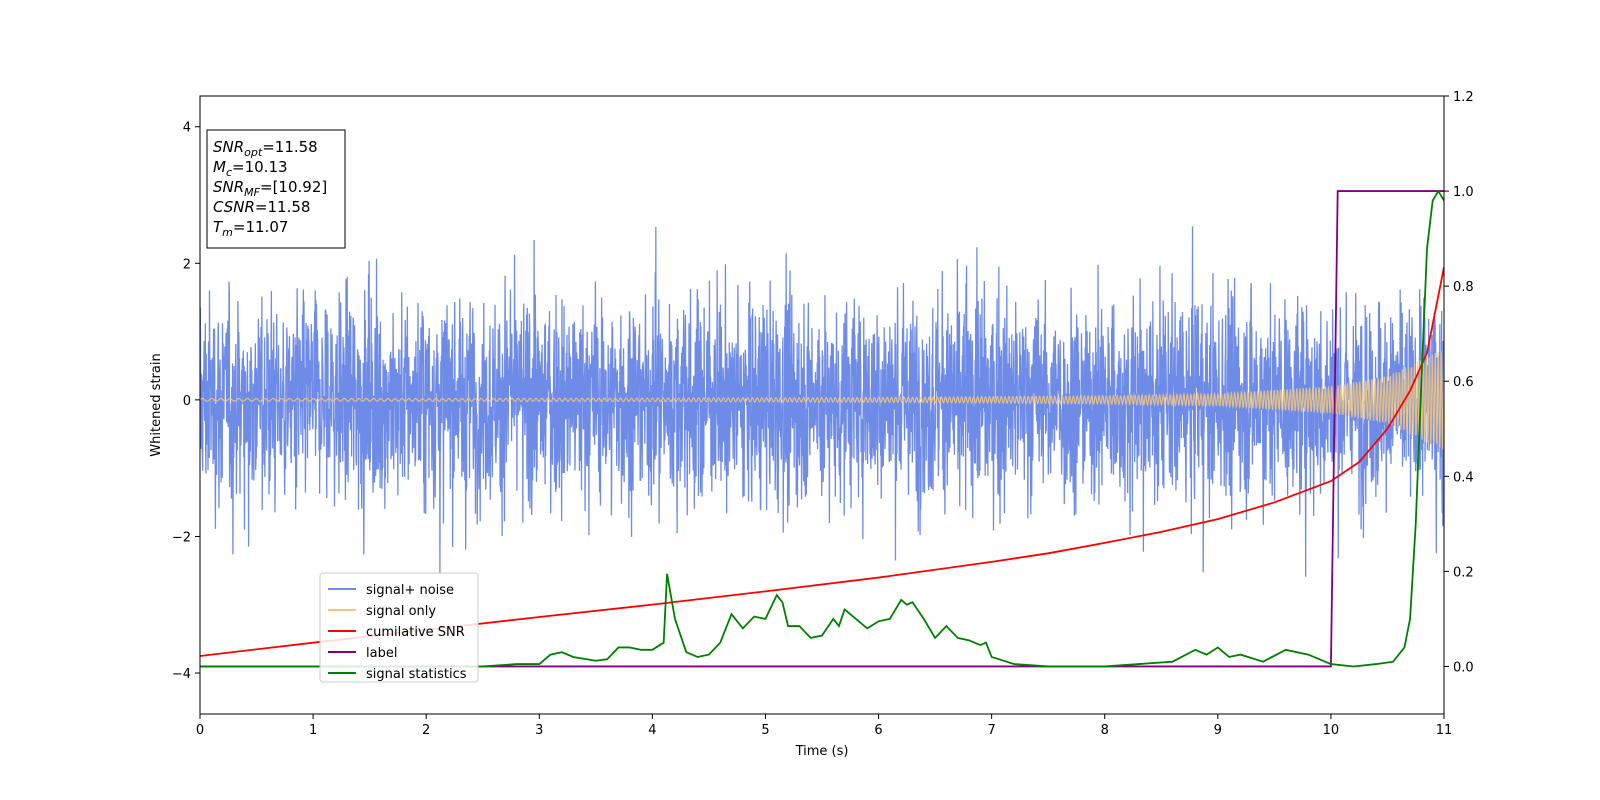 Image resolution: width=1600 pixels, height=800 pixels. What do you see at coordinates (1463, 667) in the screenshot?
I see `y2-tick-label: 0.0` at bounding box center [1463, 667].